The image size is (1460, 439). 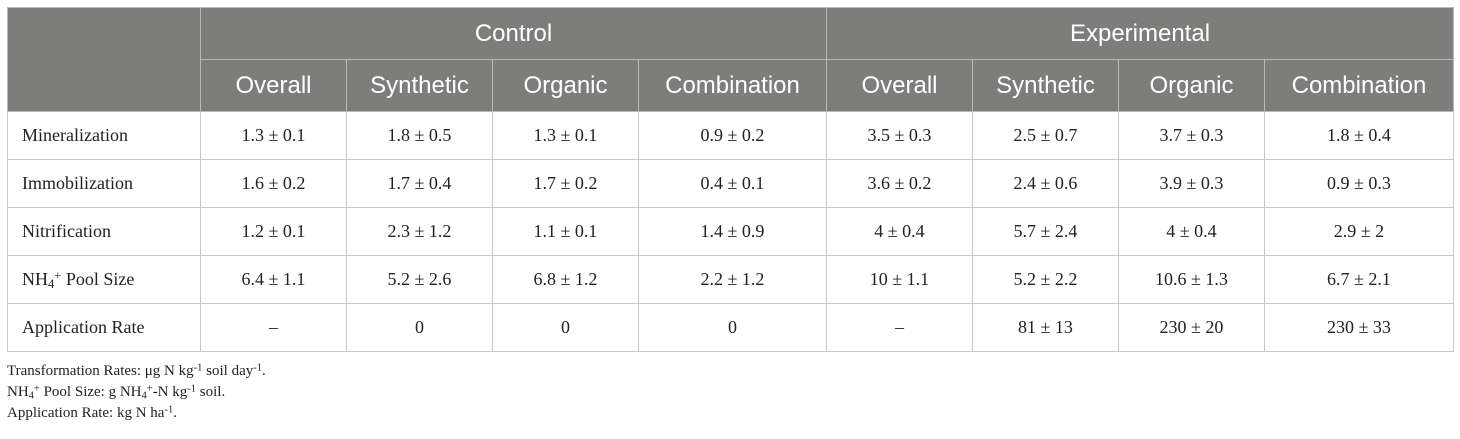 I want to click on table-cell: 0.9 ± 0.2, so click(x=732, y=135).